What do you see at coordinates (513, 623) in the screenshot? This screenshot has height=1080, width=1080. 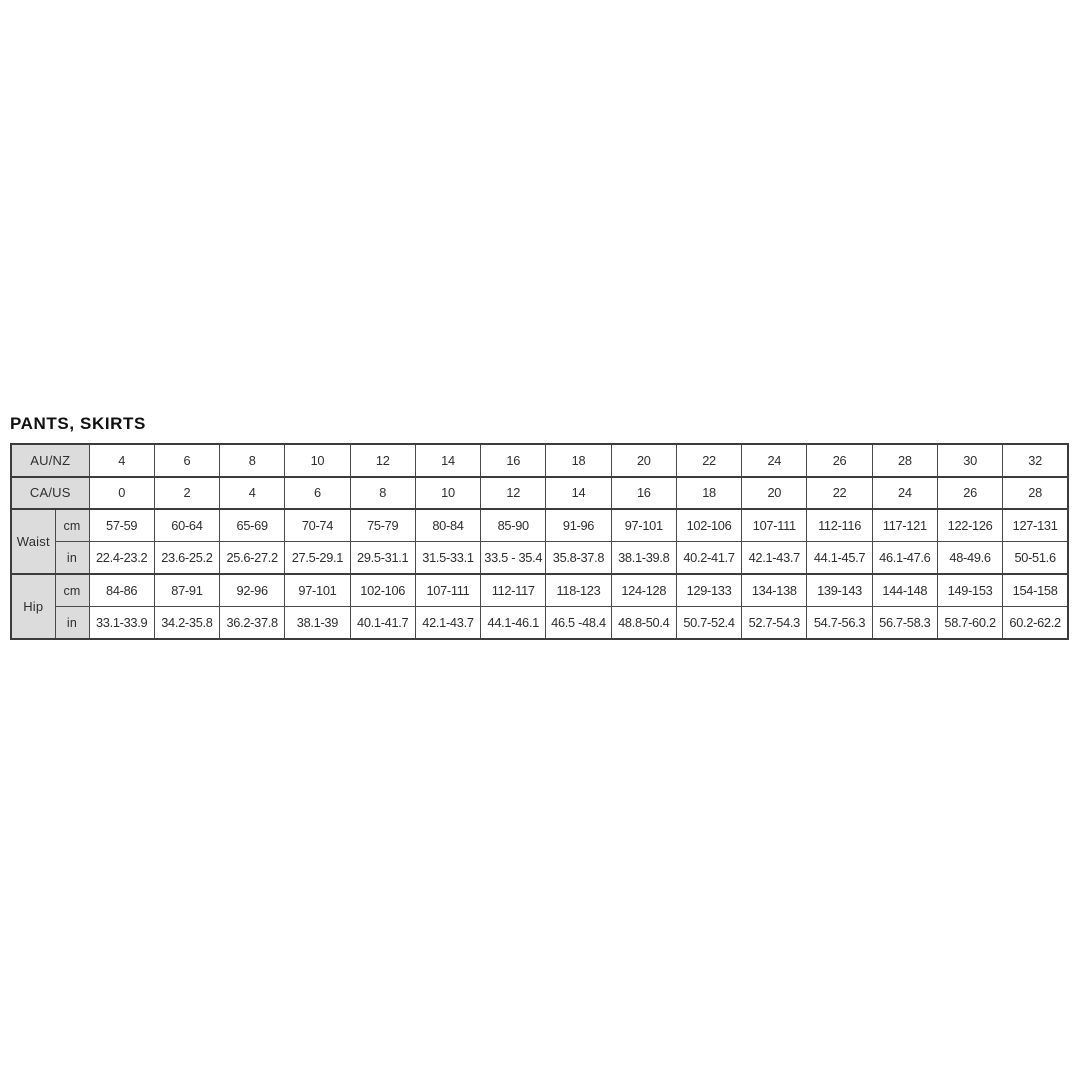 I see `measurement-value-cell: 44.1-46.1` at bounding box center [513, 623].